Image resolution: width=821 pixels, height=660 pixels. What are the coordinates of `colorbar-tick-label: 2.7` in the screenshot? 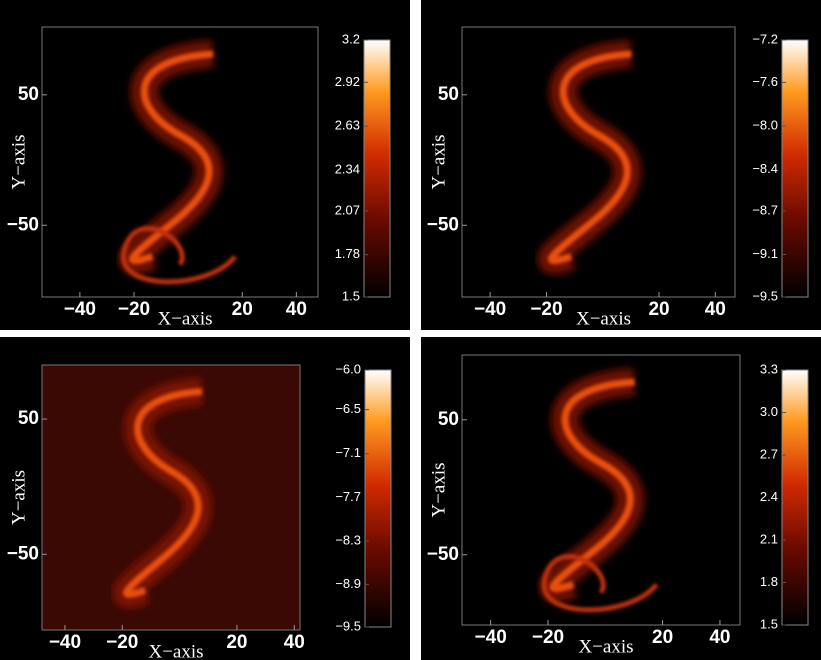 It's located at (769, 453).